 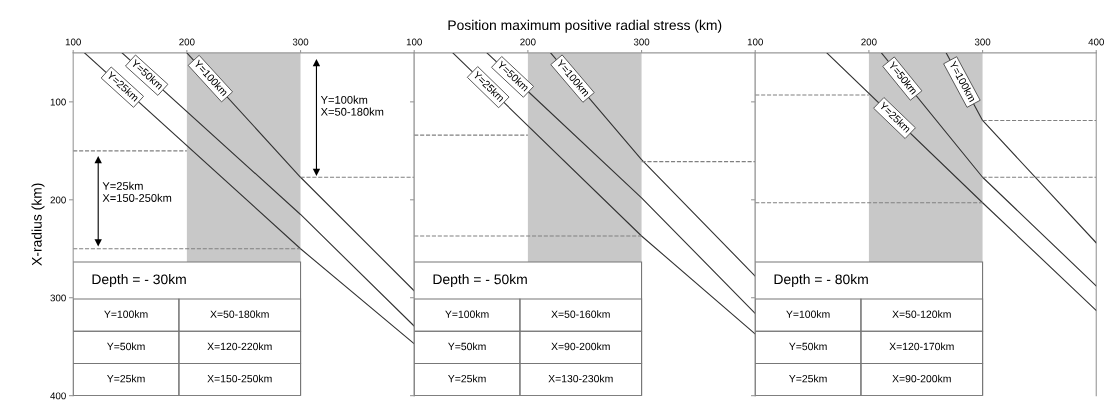 I want to click on y-axis-title: X-radius (km), so click(x=38, y=224).